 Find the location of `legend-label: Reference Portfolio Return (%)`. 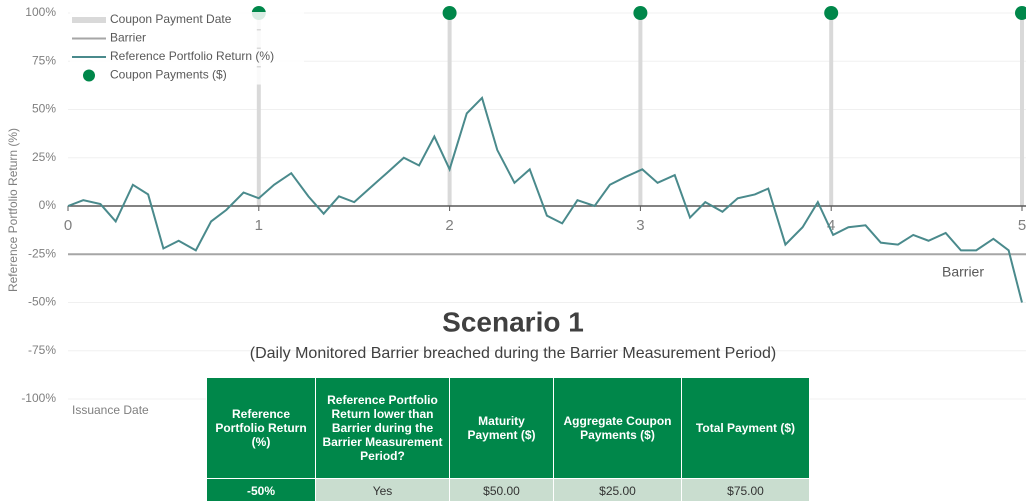

legend-label: Reference Portfolio Return (%) is located at coordinates (192, 56).